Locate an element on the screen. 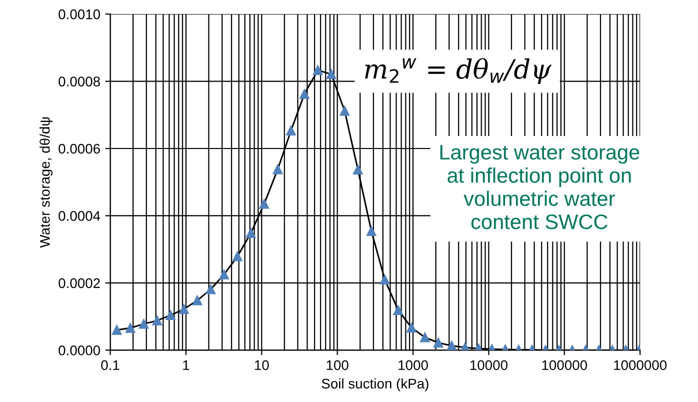 This screenshot has width=698, height=402. y-tick-label: 0.0010 is located at coordinates (79, 14).